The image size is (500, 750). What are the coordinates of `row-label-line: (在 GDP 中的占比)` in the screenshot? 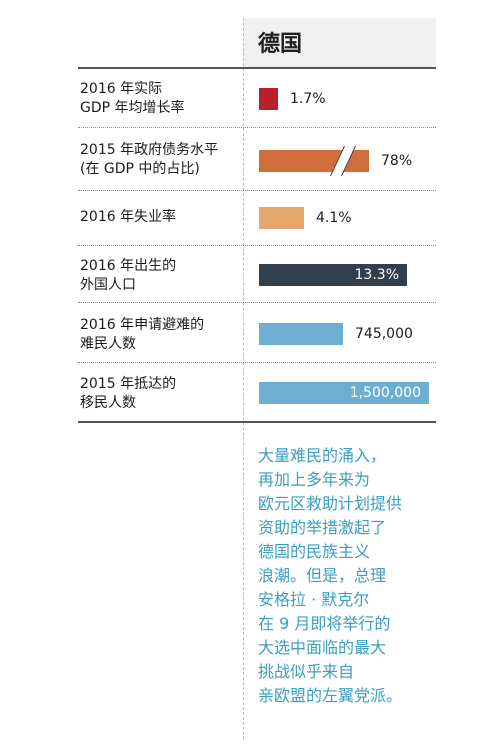 It's located at (140, 169).